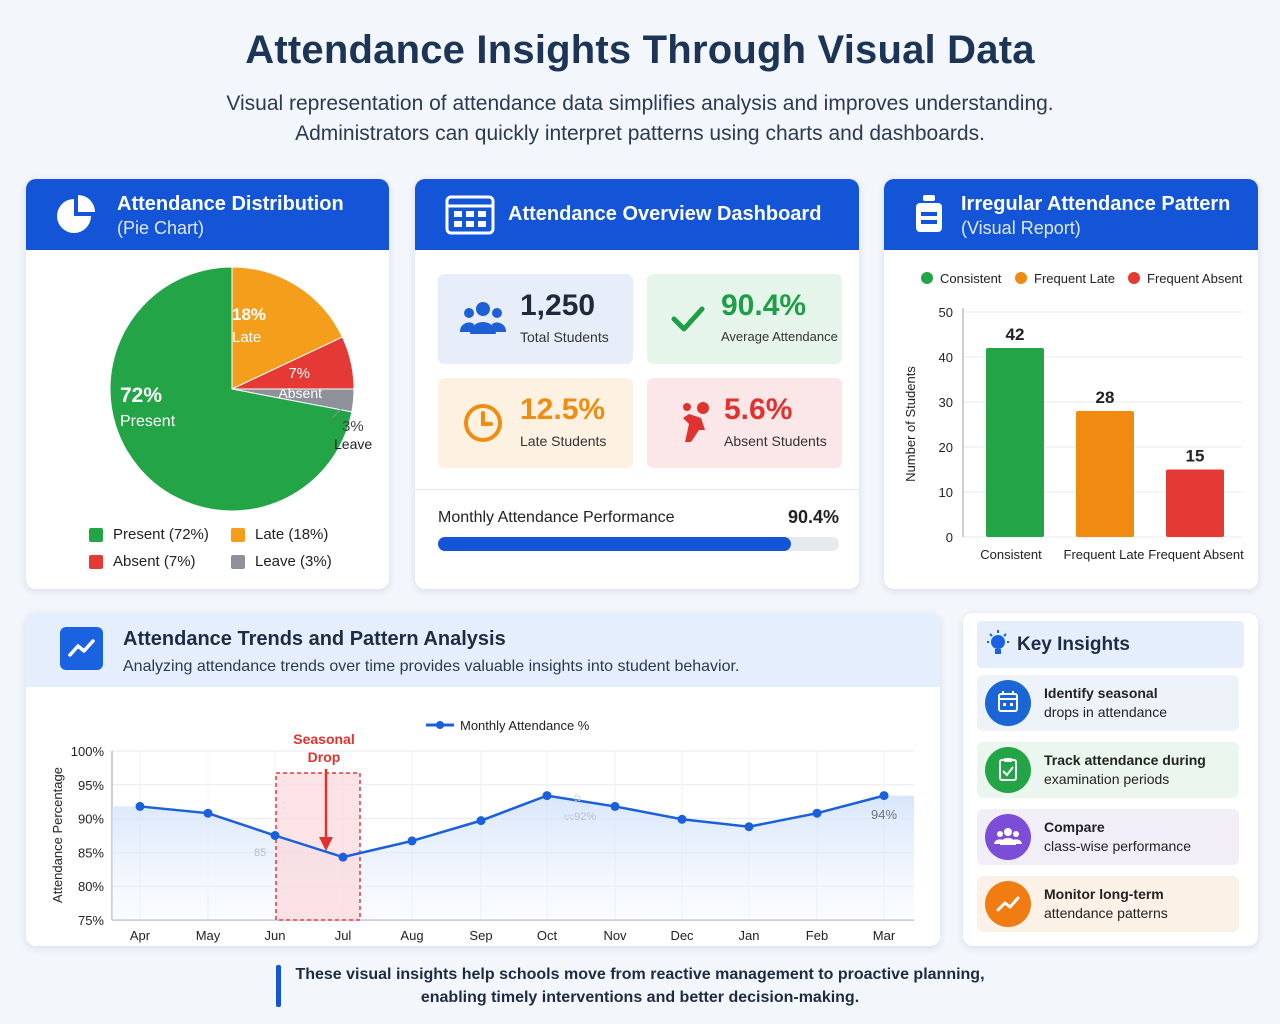 The image size is (1280, 1024). Describe the element at coordinates (411, 935) in the screenshot. I see `x-tick-label: Aug` at that location.